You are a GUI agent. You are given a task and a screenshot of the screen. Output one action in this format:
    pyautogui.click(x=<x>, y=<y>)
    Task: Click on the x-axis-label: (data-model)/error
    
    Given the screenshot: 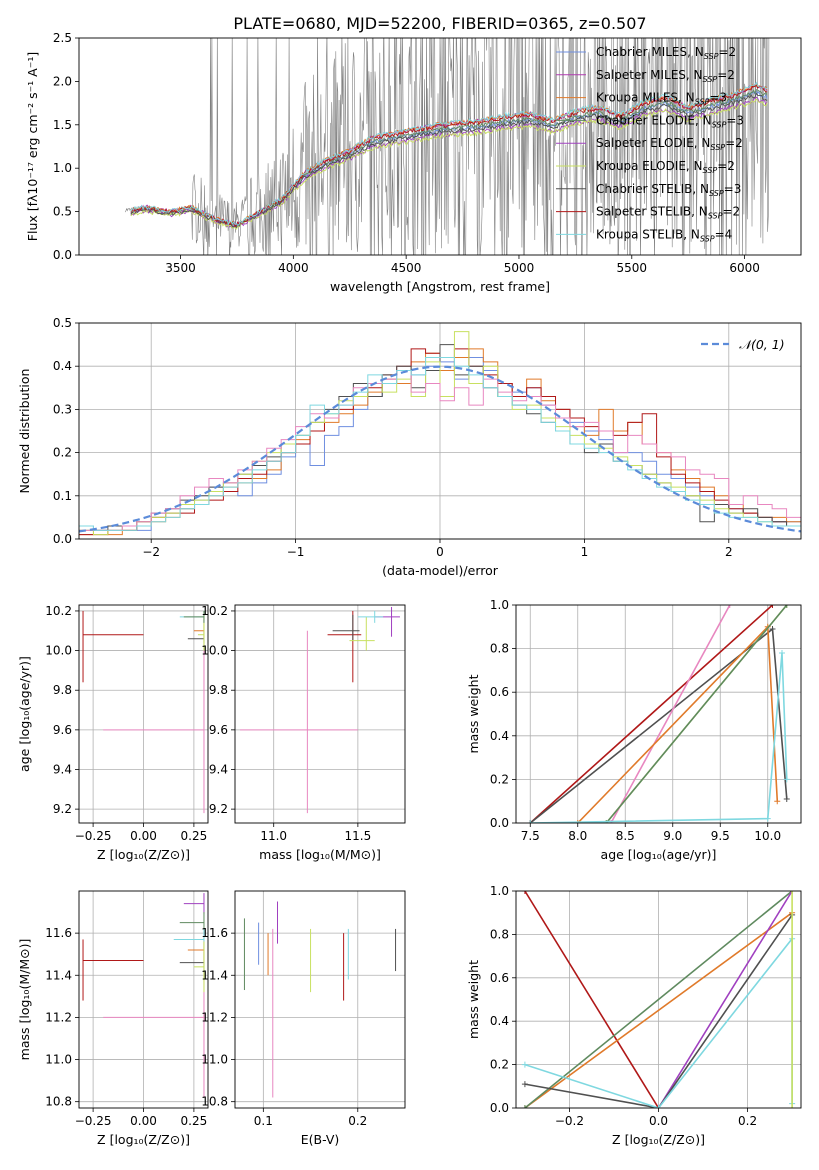 What is the action you would take?
    pyautogui.click(x=440, y=570)
    